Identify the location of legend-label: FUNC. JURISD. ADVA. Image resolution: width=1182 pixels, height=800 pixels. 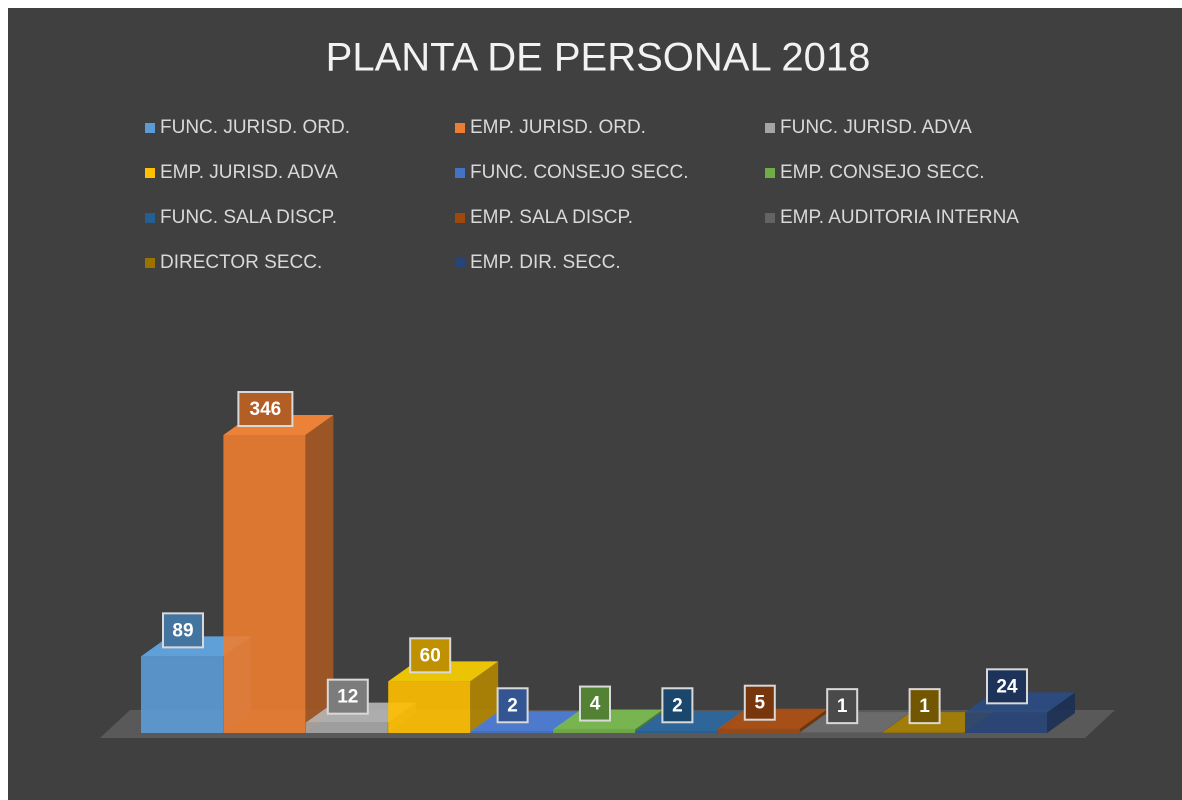
(876, 127).